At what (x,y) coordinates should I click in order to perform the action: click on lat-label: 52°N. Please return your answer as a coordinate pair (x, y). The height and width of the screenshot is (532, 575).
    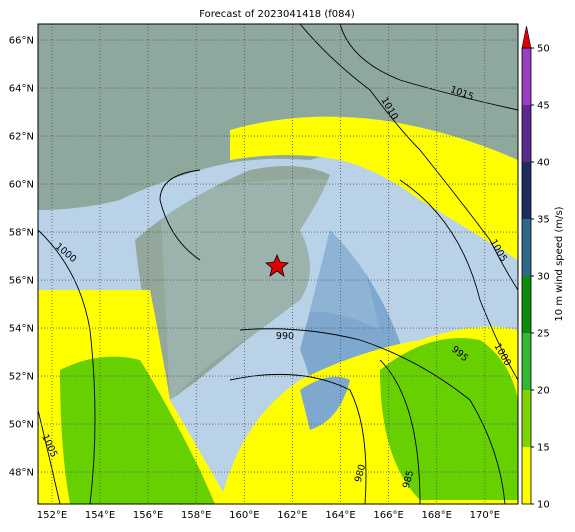
    Looking at the image, I should click on (21, 377).